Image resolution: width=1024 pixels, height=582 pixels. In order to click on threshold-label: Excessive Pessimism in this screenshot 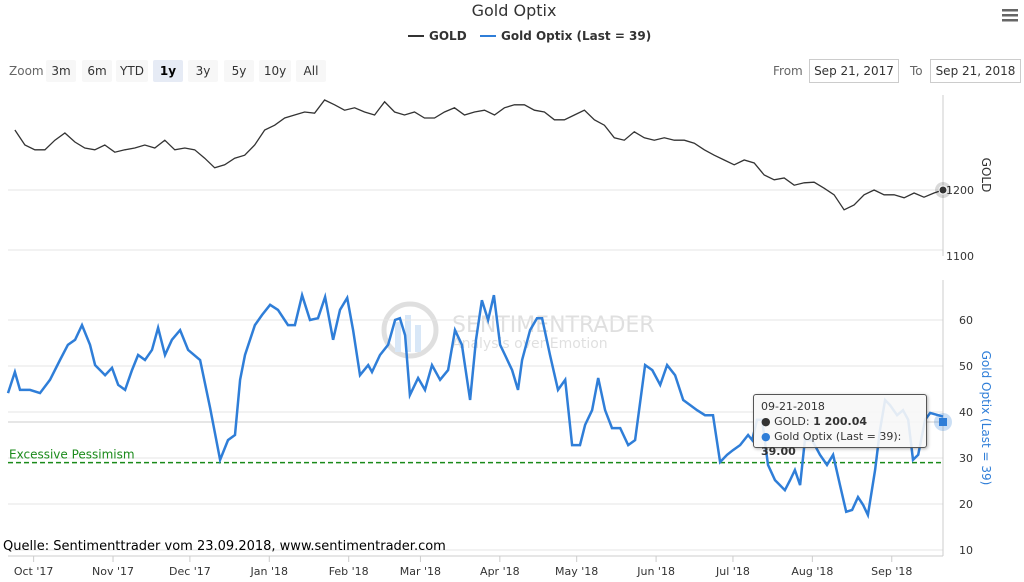, I will do `click(72, 455)`.